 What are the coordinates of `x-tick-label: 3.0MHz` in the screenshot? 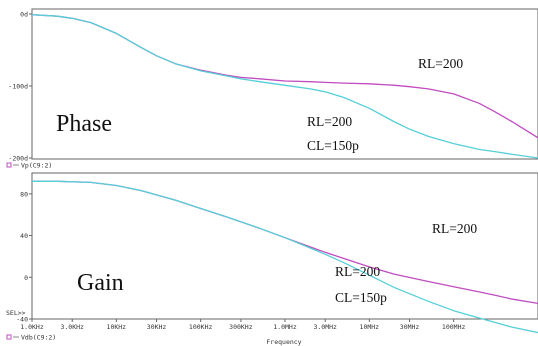 It's located at (325, 327).